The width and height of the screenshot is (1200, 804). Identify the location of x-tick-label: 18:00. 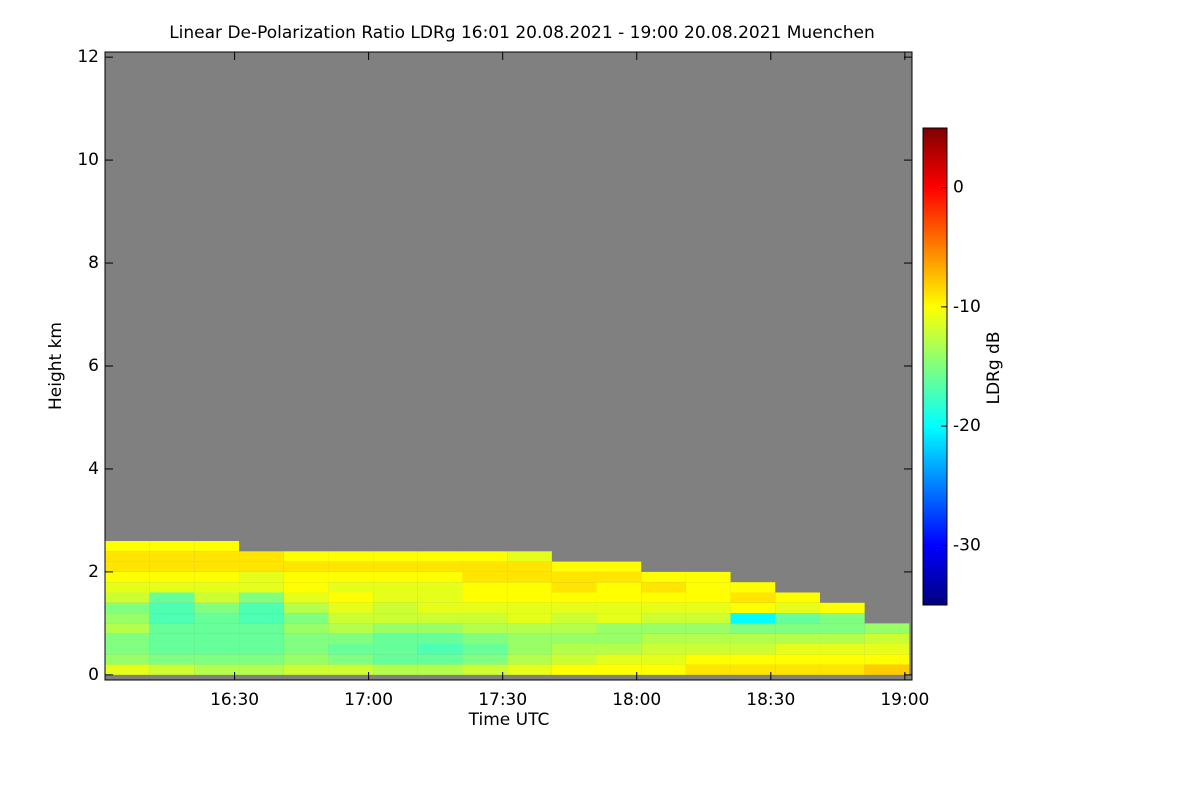
(636, 700).